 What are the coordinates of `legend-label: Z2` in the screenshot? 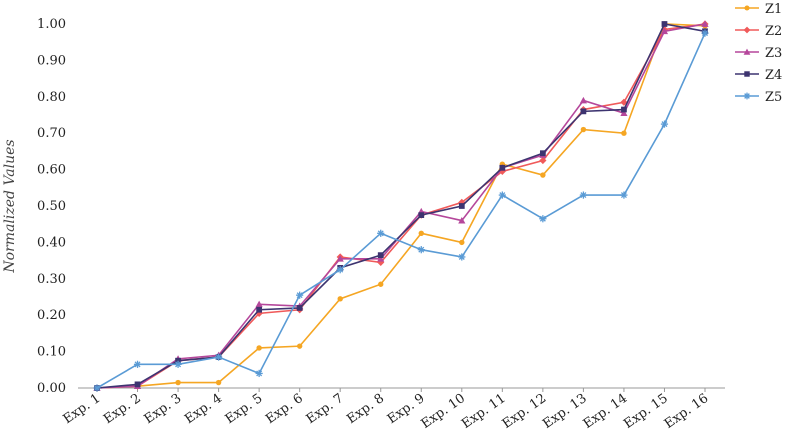 It's located at (773, 31).